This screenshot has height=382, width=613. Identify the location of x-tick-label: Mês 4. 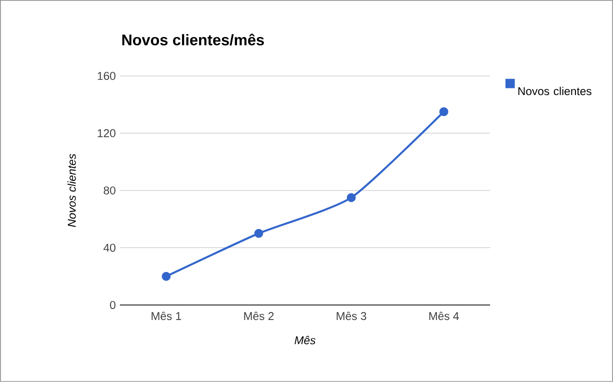
(444, 316).